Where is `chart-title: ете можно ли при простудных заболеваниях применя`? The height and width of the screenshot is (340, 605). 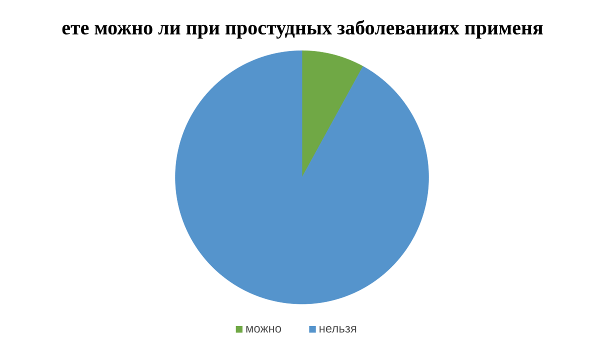
chart-title: ете можно ли при простудных заболеваниях применя is located at coordinates (302, 29).